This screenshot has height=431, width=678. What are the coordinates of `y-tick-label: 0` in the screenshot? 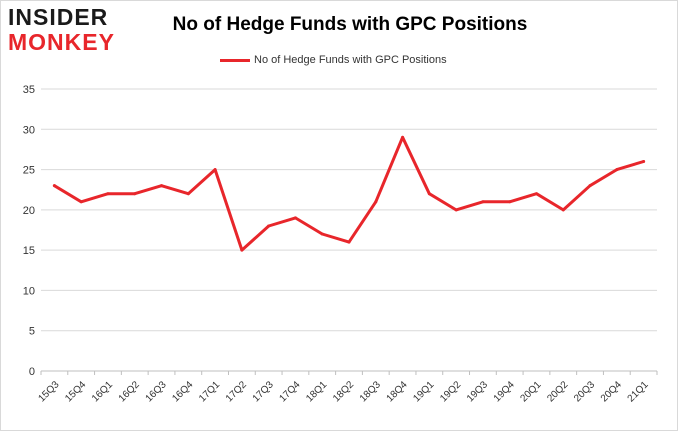 It's located at (32, 372).